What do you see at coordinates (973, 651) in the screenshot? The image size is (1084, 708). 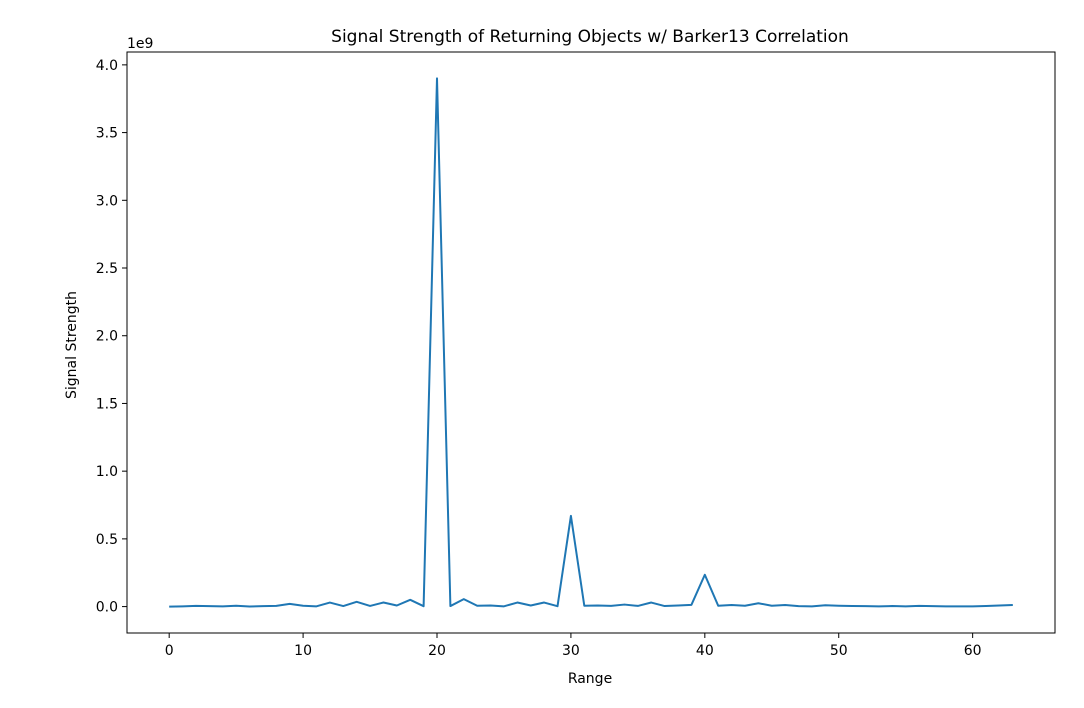 I see `x-tick-label: 60` at bounding box center [973, 651].